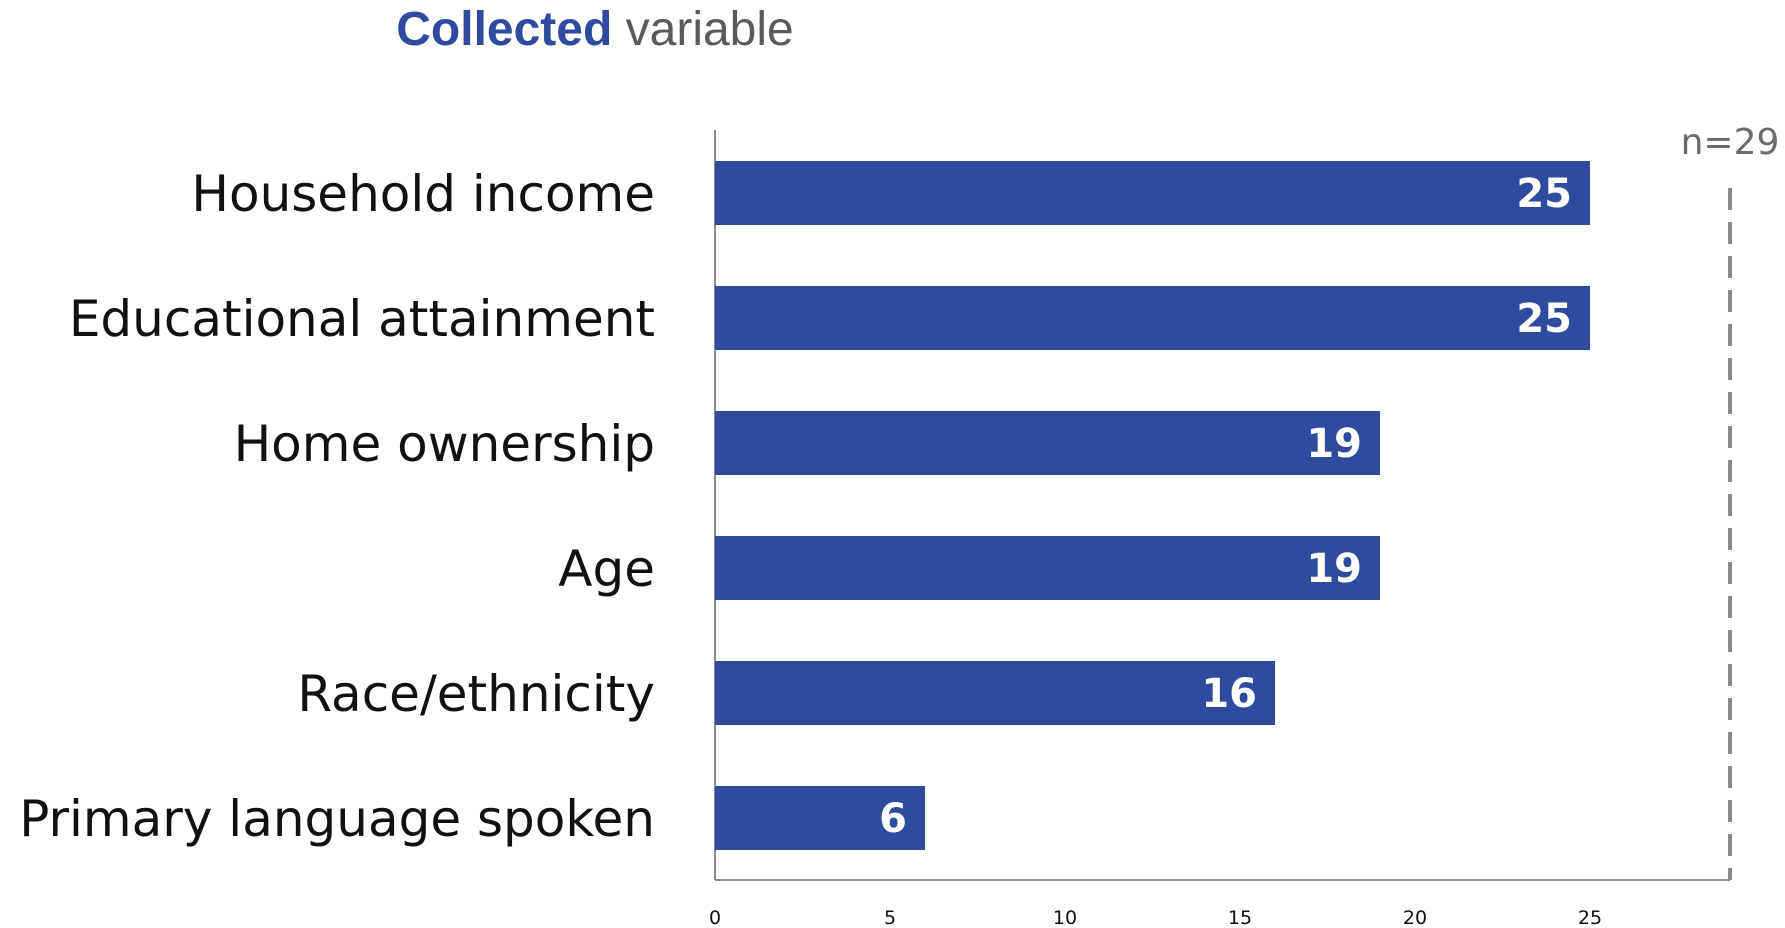  I want to click on x-tick-label: 5, so click(890, 917).